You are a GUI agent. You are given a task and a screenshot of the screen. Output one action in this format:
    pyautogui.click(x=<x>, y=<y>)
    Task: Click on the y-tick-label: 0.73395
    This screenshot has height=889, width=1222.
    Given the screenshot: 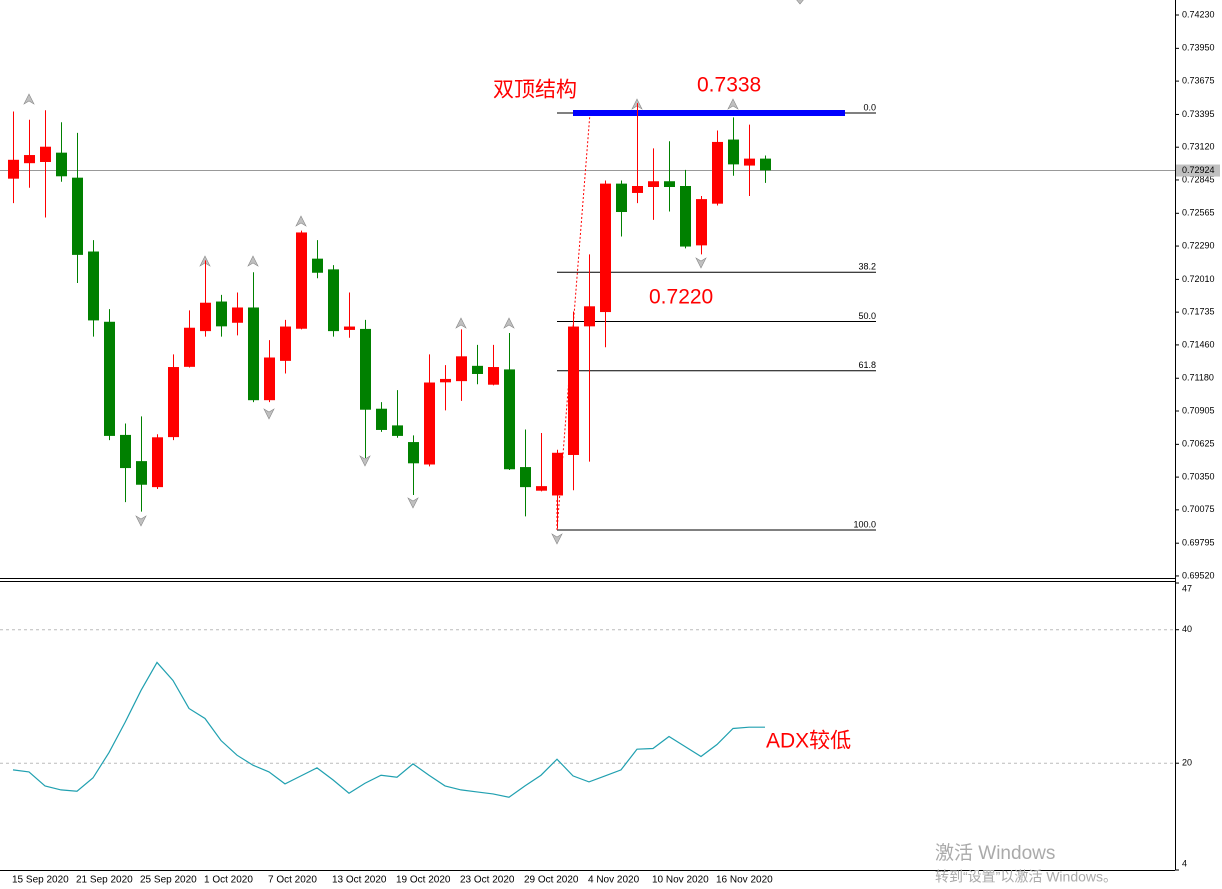 What is the action you would take?
    pyautogui.click(x=1198, y=114)
    